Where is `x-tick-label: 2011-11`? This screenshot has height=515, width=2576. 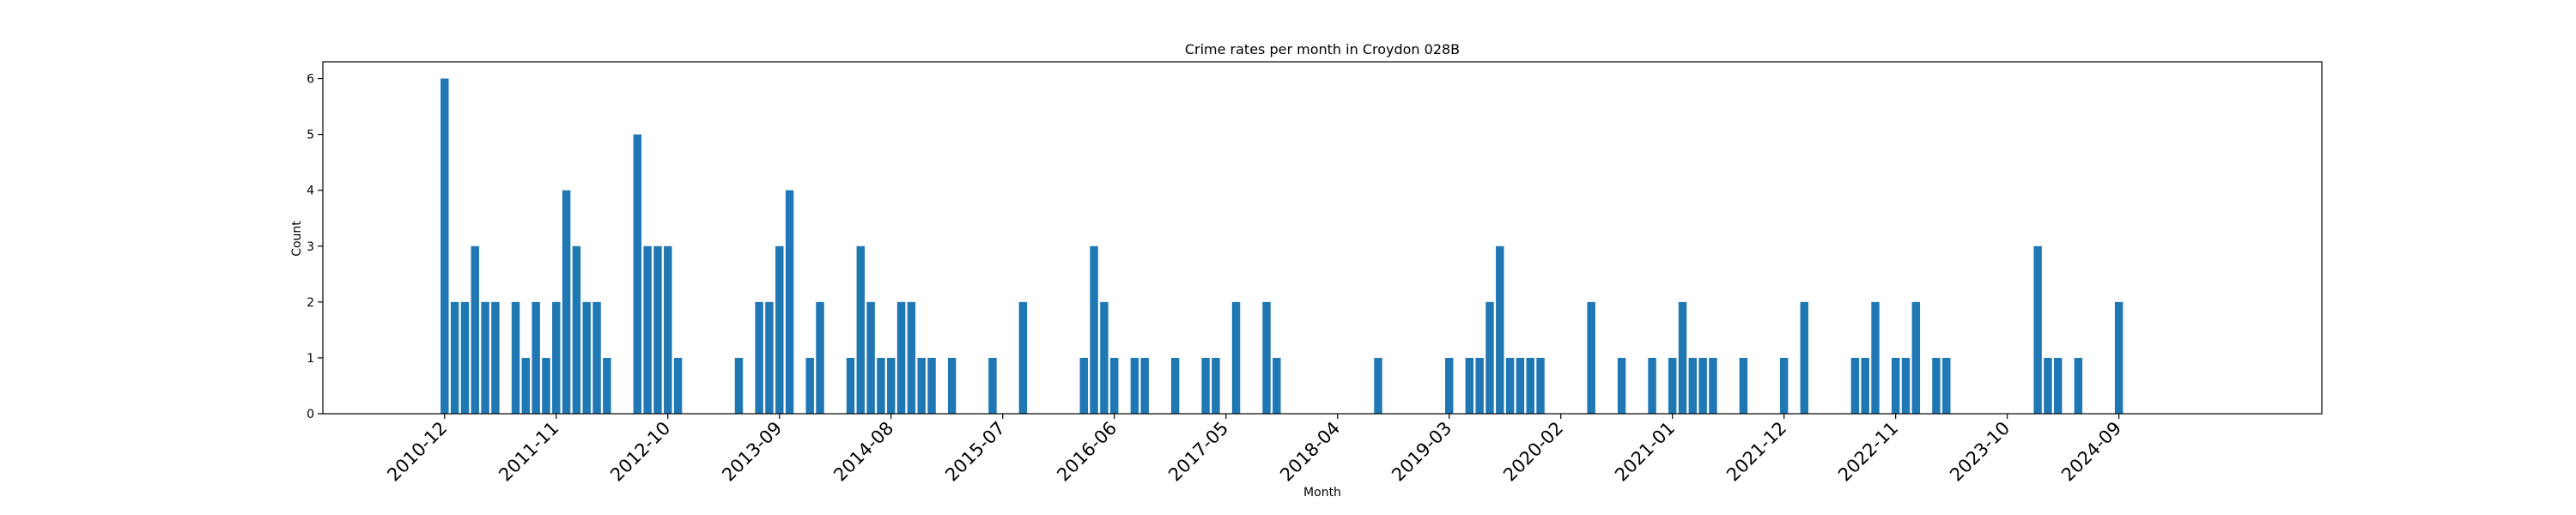 x-tick-label: 2011-11 is located at coordinates (528, 452).